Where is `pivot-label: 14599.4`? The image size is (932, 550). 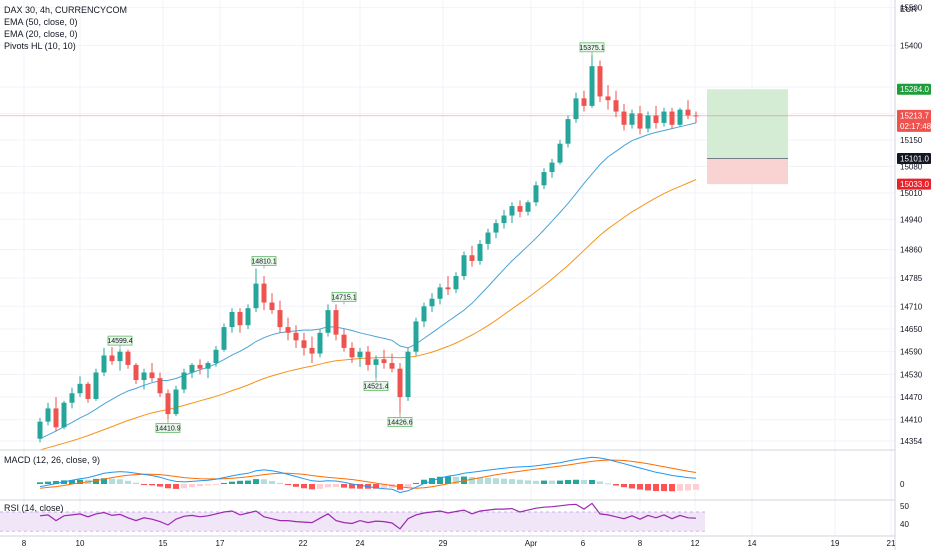
pivot-label: 14599.4 is located at coordinates (119, 341).